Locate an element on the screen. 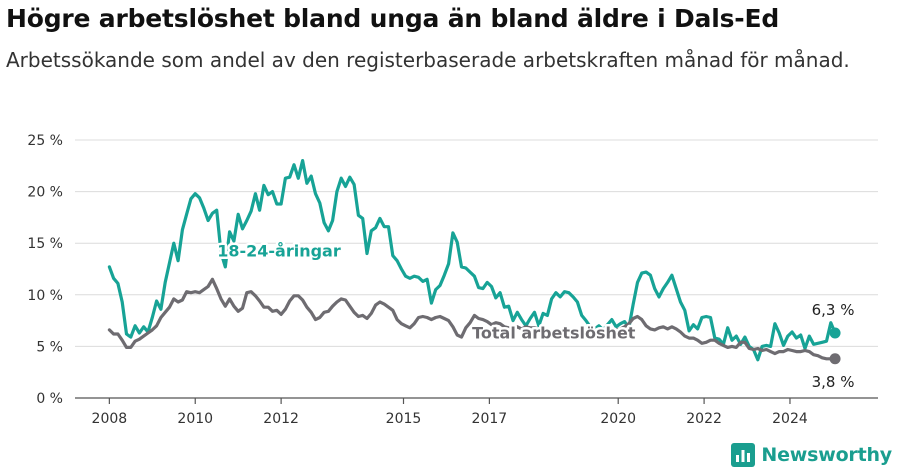 The width and height of the screenshot is (900, 474). y-tick-label: 25 % is located at coordinates (45, 141).